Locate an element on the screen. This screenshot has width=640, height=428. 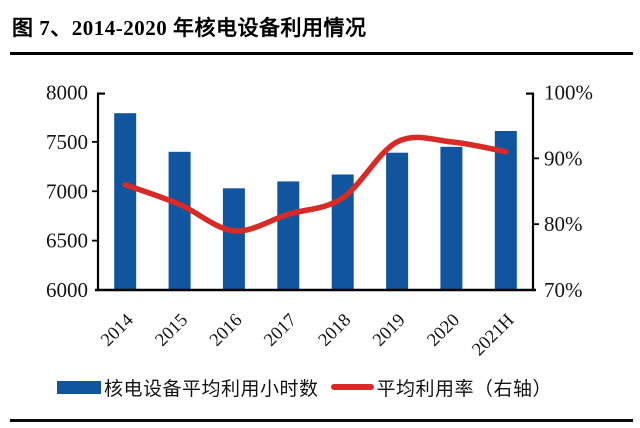
bar-2015 is located at coordinates (179, 221).